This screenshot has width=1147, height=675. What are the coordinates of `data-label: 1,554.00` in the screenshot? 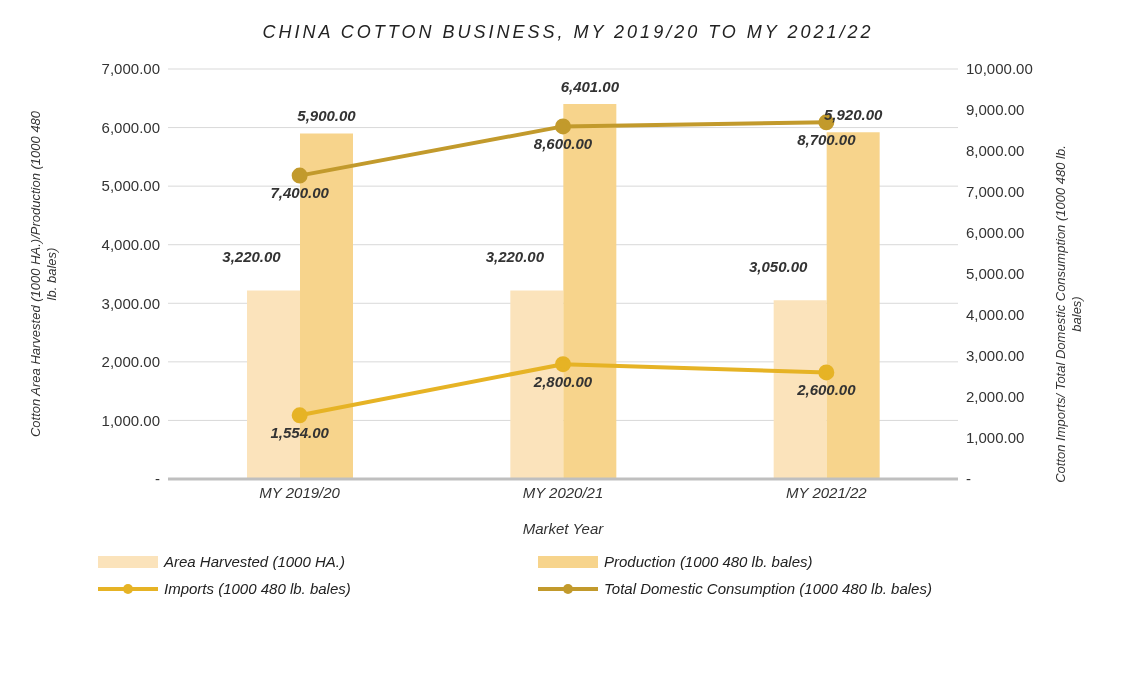 It's located at (300, 432).